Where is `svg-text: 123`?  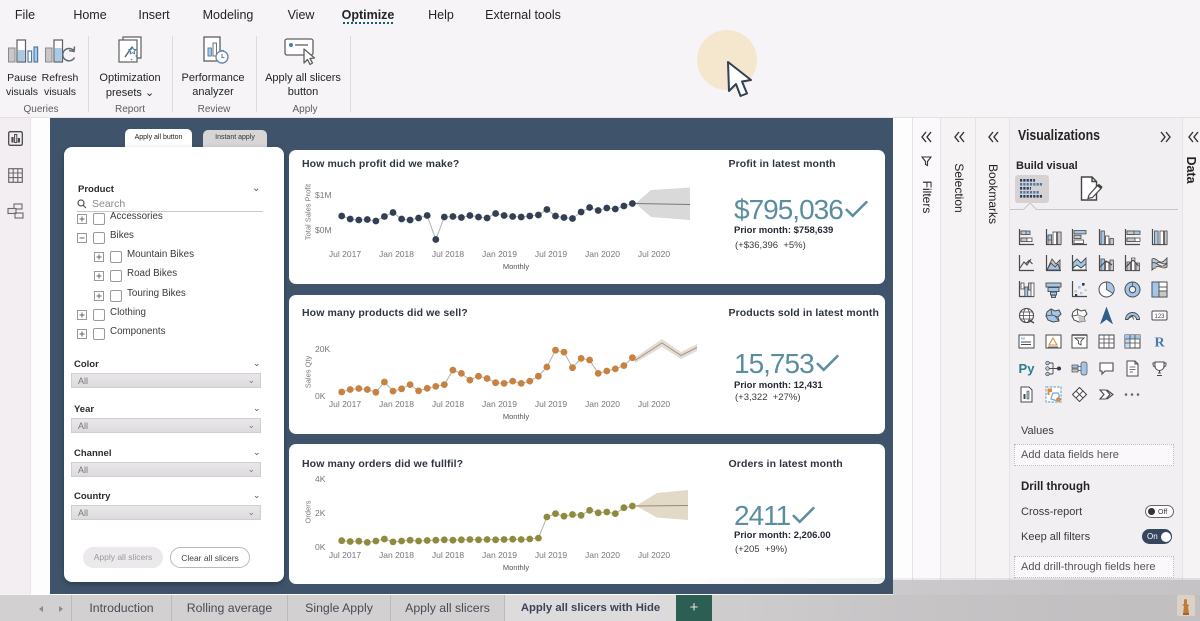 svg-text: 123 is located at coordinates (1159, 317).